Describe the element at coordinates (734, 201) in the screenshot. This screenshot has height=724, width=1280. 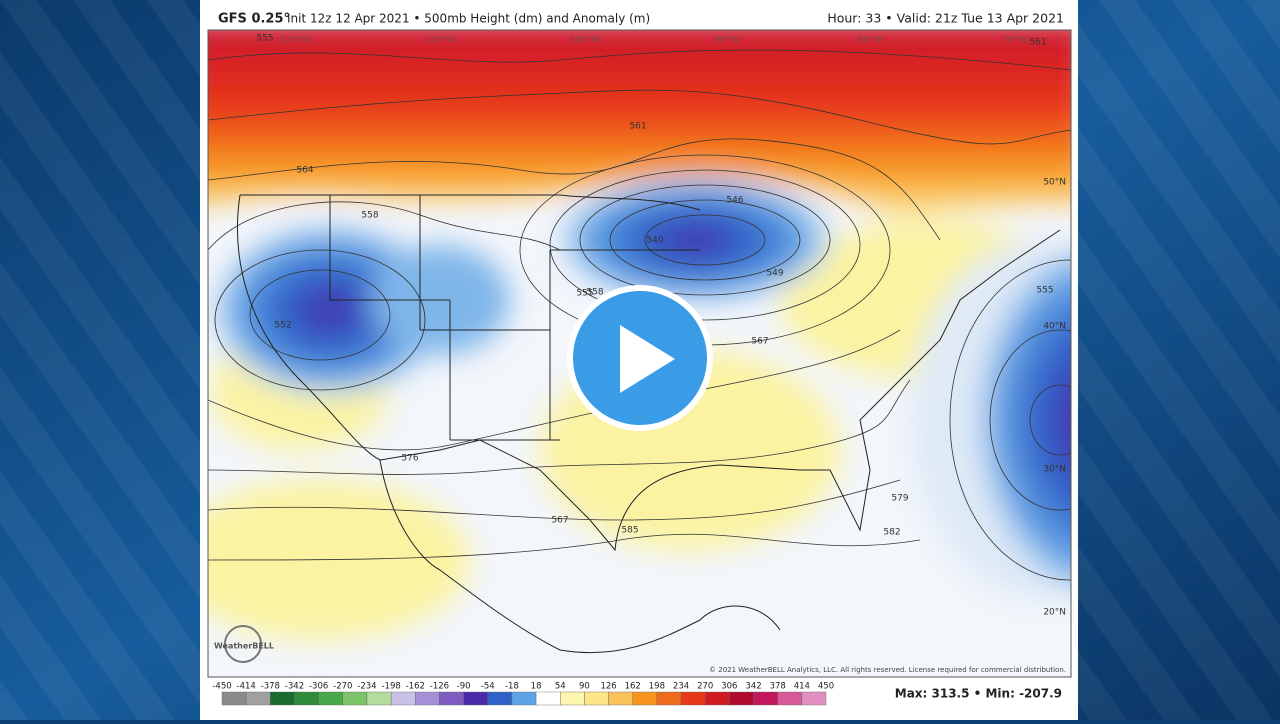
I see `contour-label: 546` at that location.